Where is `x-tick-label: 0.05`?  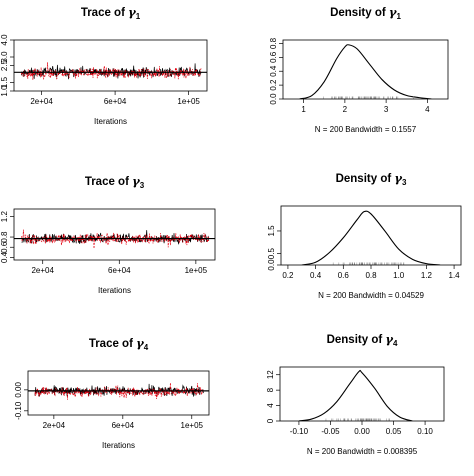
x-tick-label: 0.05 is located at coordinates (394, 431).